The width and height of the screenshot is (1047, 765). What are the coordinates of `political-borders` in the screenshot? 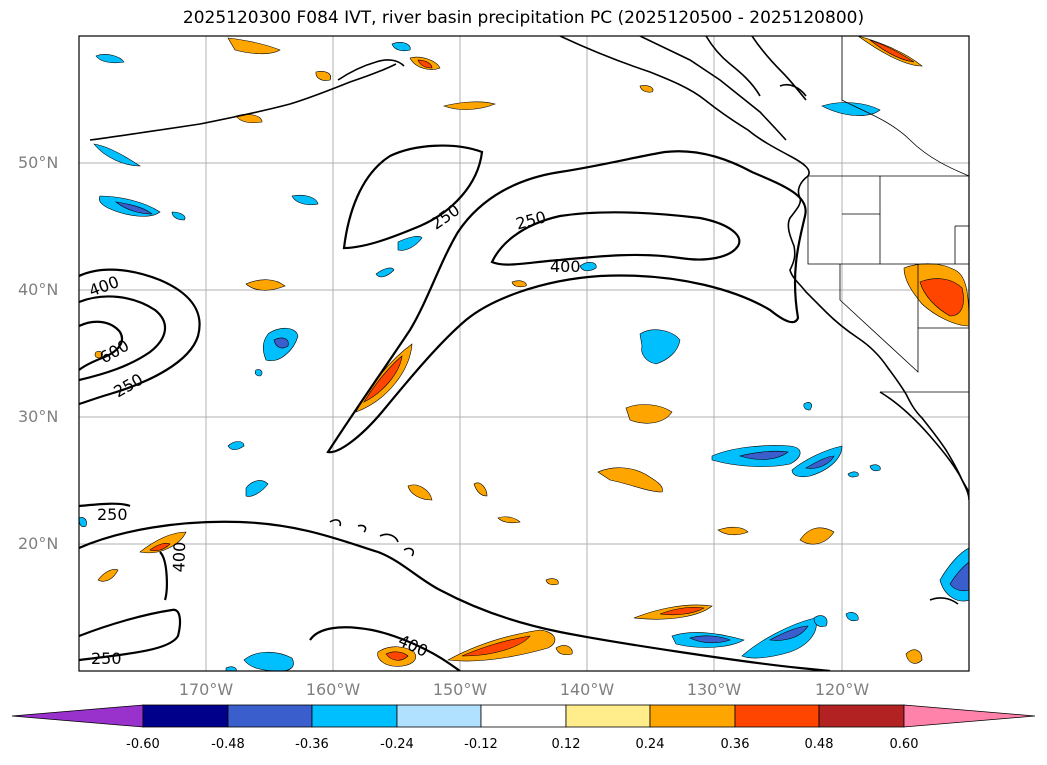 It's located at (888, 214).